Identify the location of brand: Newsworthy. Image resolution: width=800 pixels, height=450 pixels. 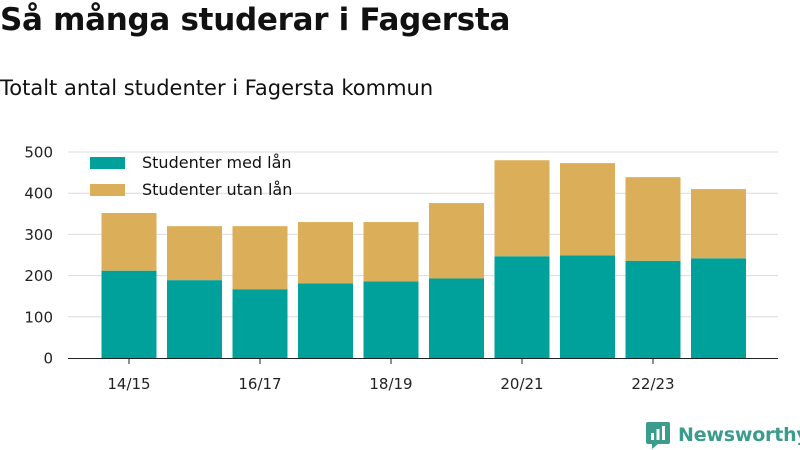
(722, 435).